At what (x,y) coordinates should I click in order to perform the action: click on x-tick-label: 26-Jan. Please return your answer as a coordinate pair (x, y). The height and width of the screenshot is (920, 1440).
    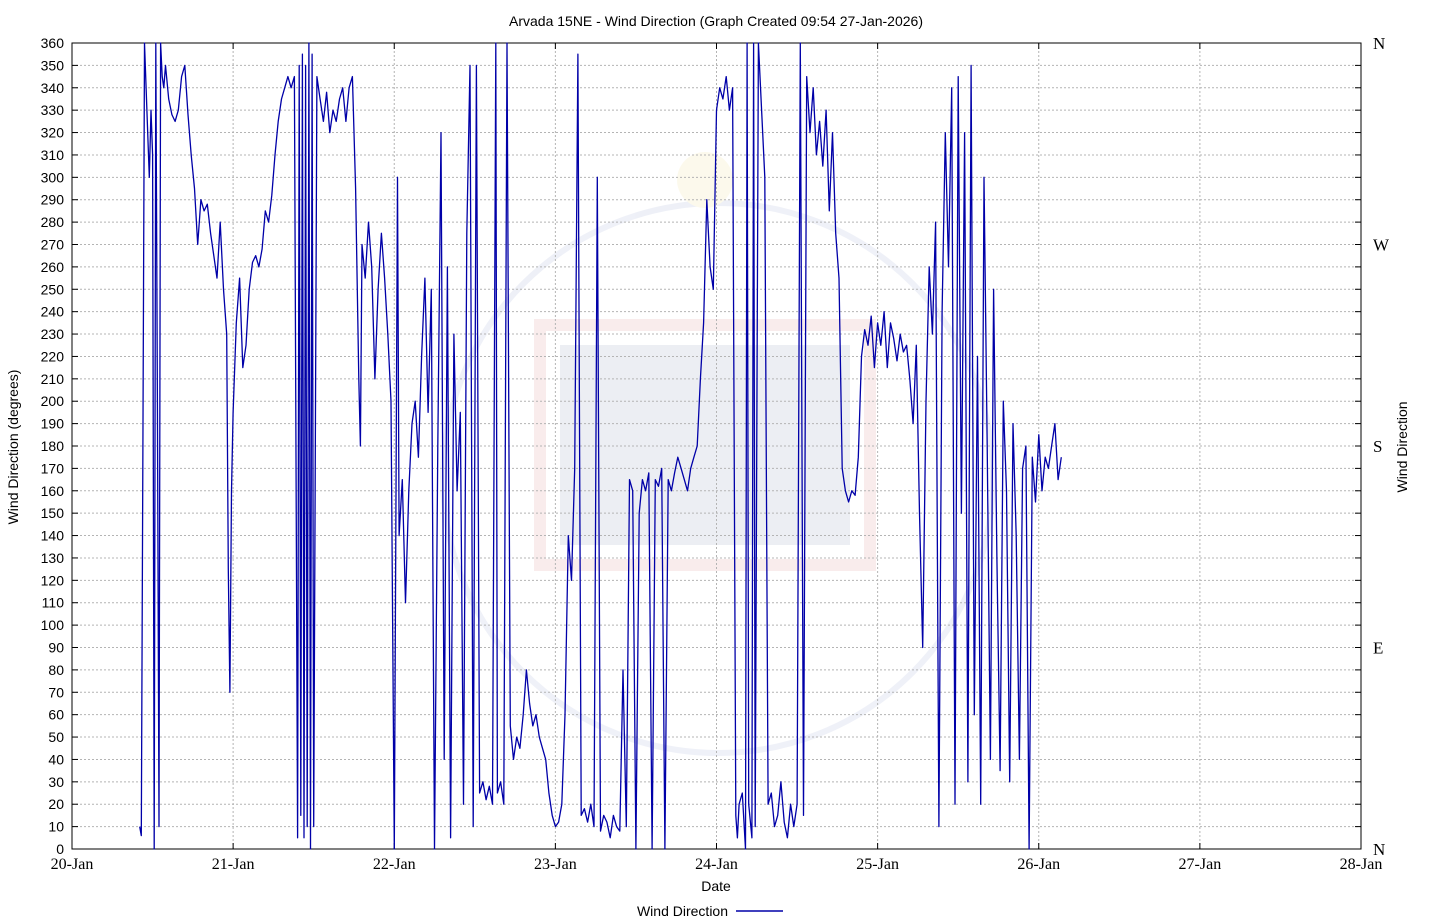
    Looking at the image, I should click on (1038, 864).